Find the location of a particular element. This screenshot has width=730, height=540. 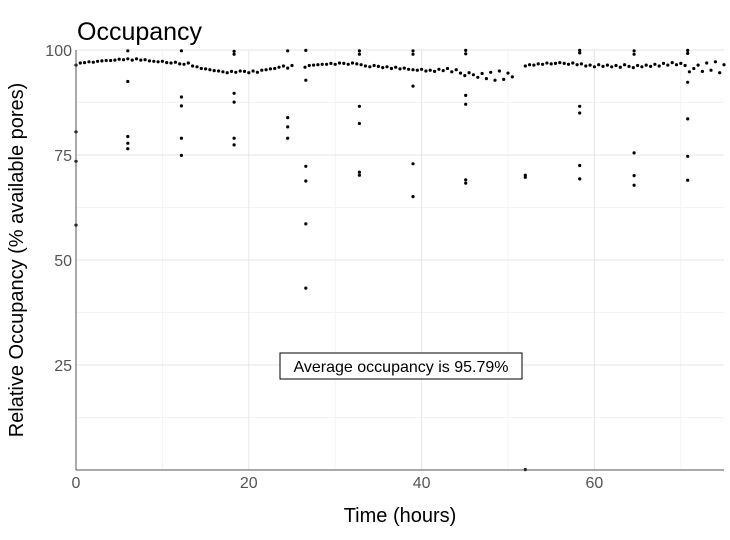

x-tick-label: 40 is located at coordinates (422, 483).